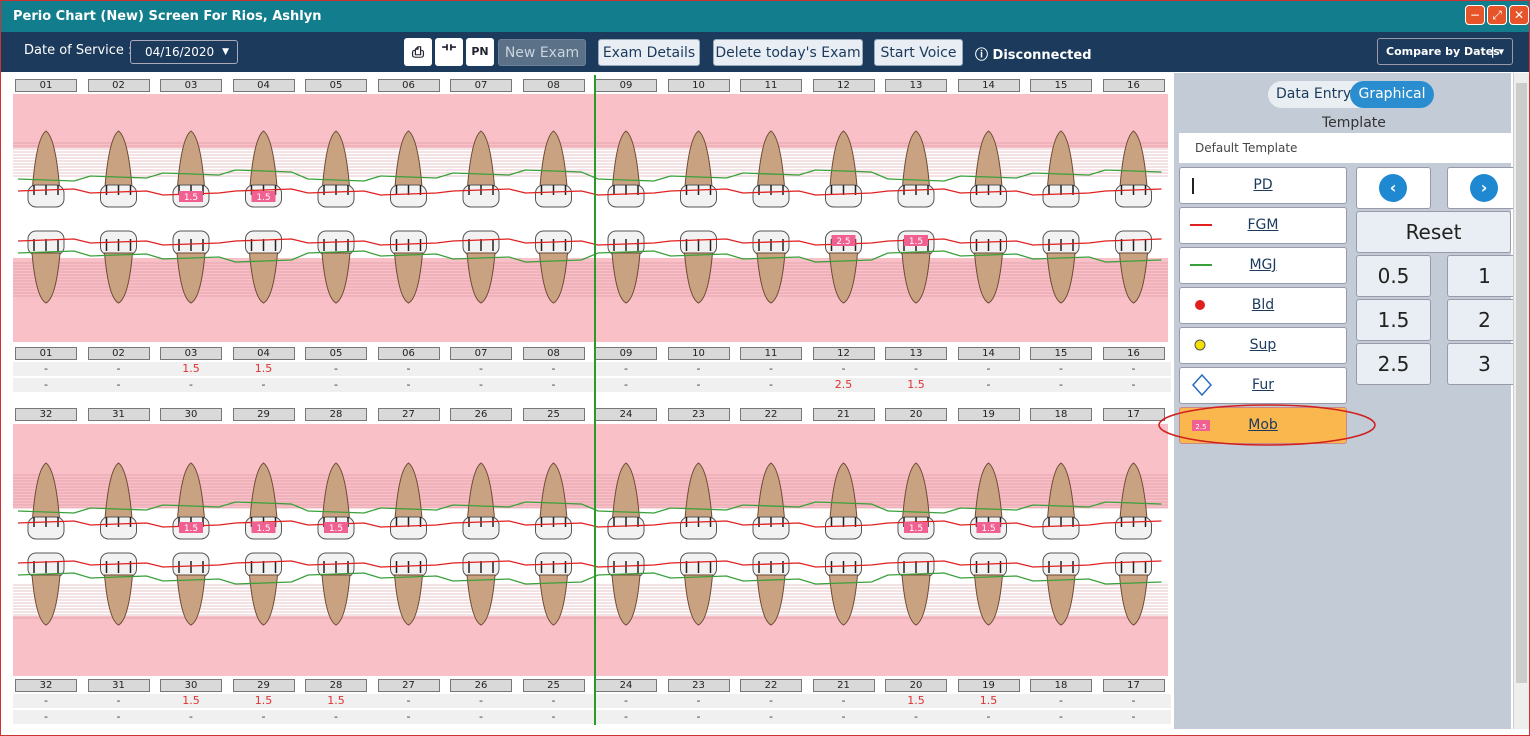  What do you see at coordinates (626, 685) in the screenshot?
I see `tooth-number-8: 24` at bounding box center [626, 685].